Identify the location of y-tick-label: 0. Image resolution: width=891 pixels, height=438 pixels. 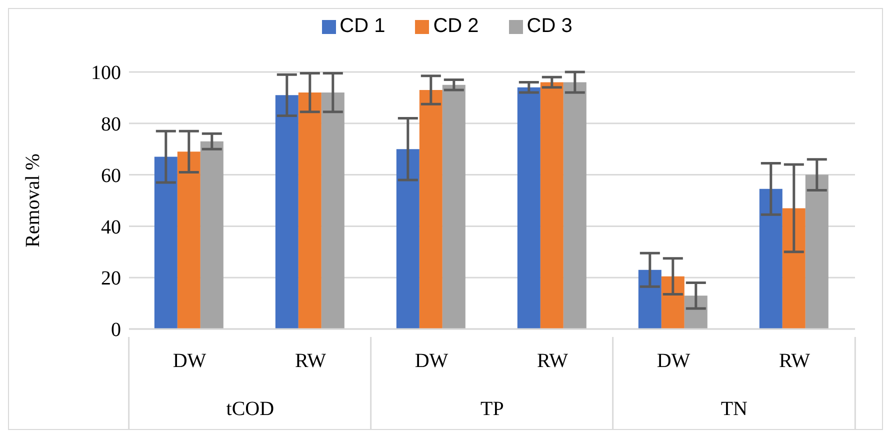
(116, 330).